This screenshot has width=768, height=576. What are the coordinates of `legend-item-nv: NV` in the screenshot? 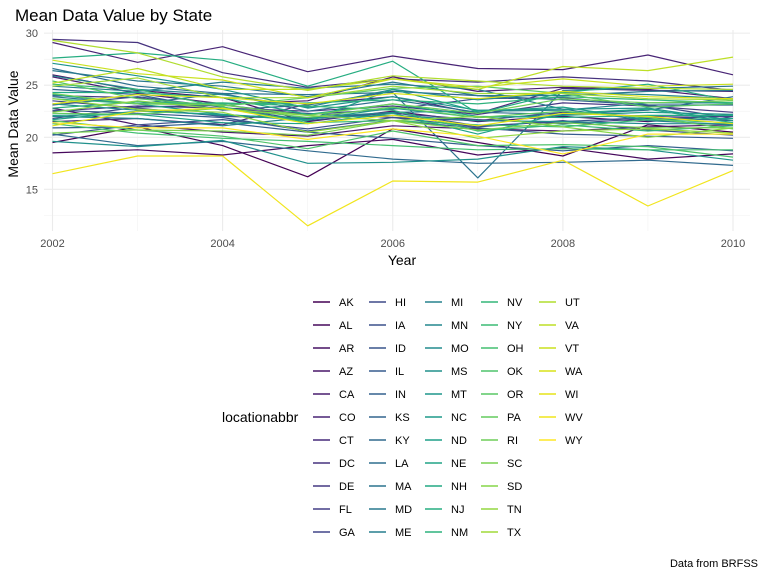 It's located at (502, 303).